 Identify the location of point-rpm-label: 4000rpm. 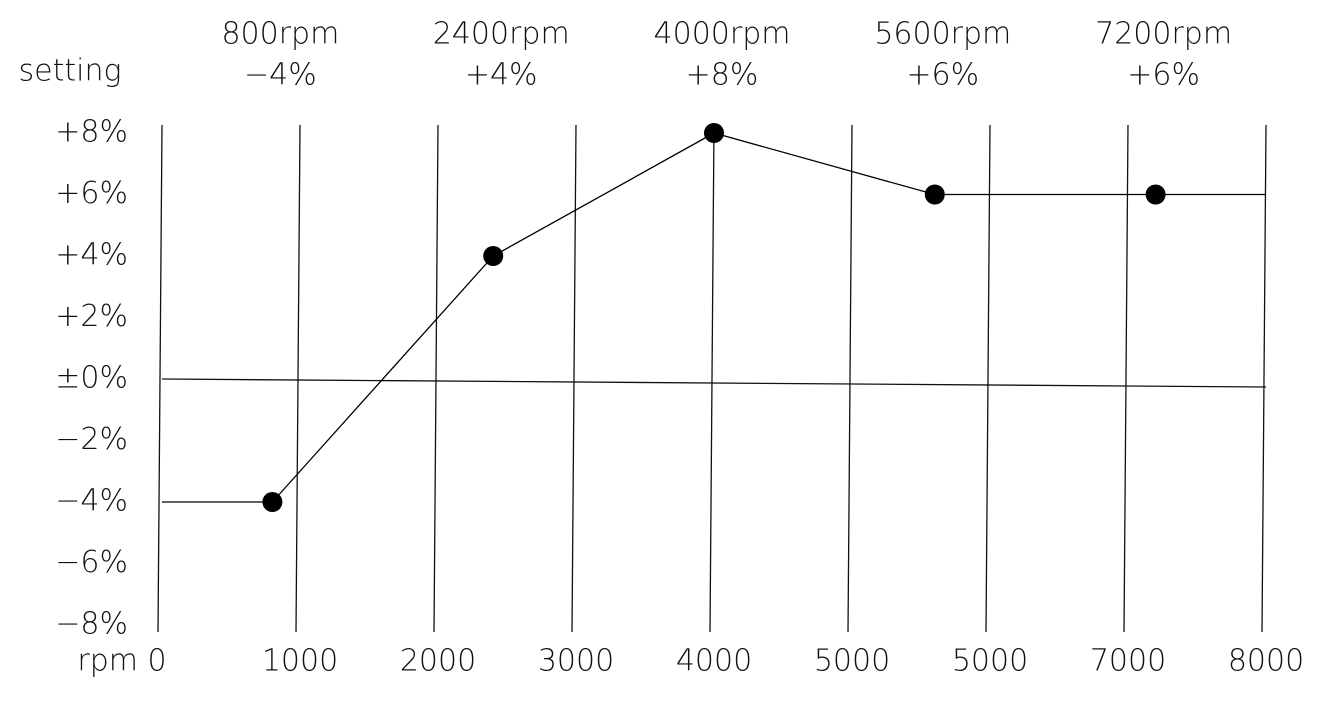
(722, 34).